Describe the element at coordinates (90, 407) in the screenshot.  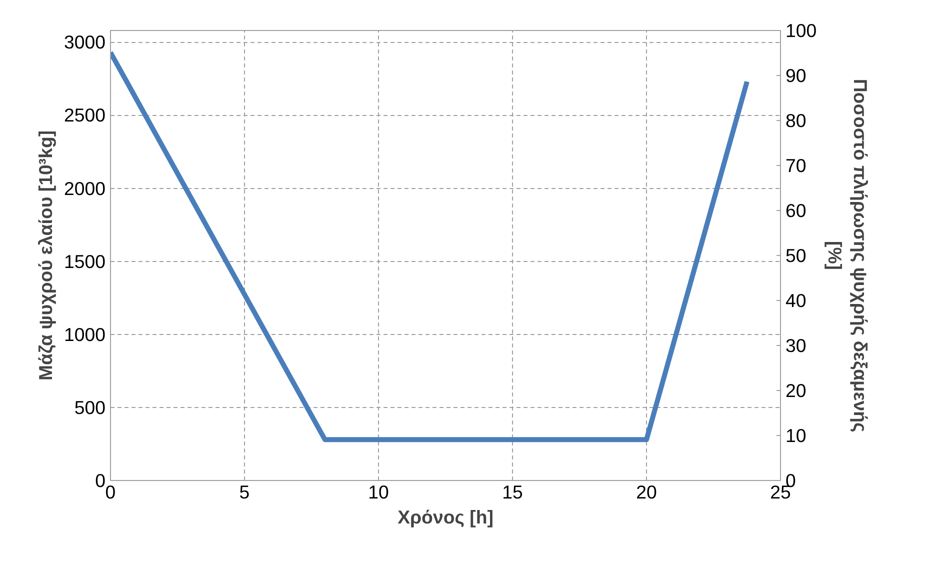
I see `y-tick-label: 500` at that location.